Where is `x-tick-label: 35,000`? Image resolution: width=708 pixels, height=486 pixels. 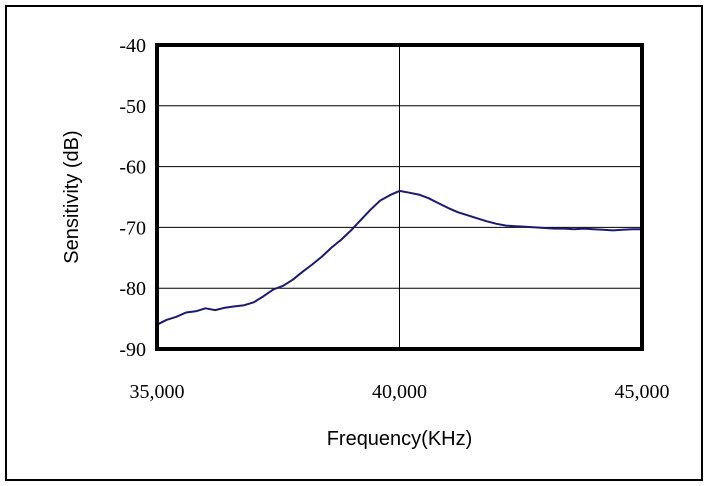 x-tick-label: 35,000 is located at coordinates (157, 392).